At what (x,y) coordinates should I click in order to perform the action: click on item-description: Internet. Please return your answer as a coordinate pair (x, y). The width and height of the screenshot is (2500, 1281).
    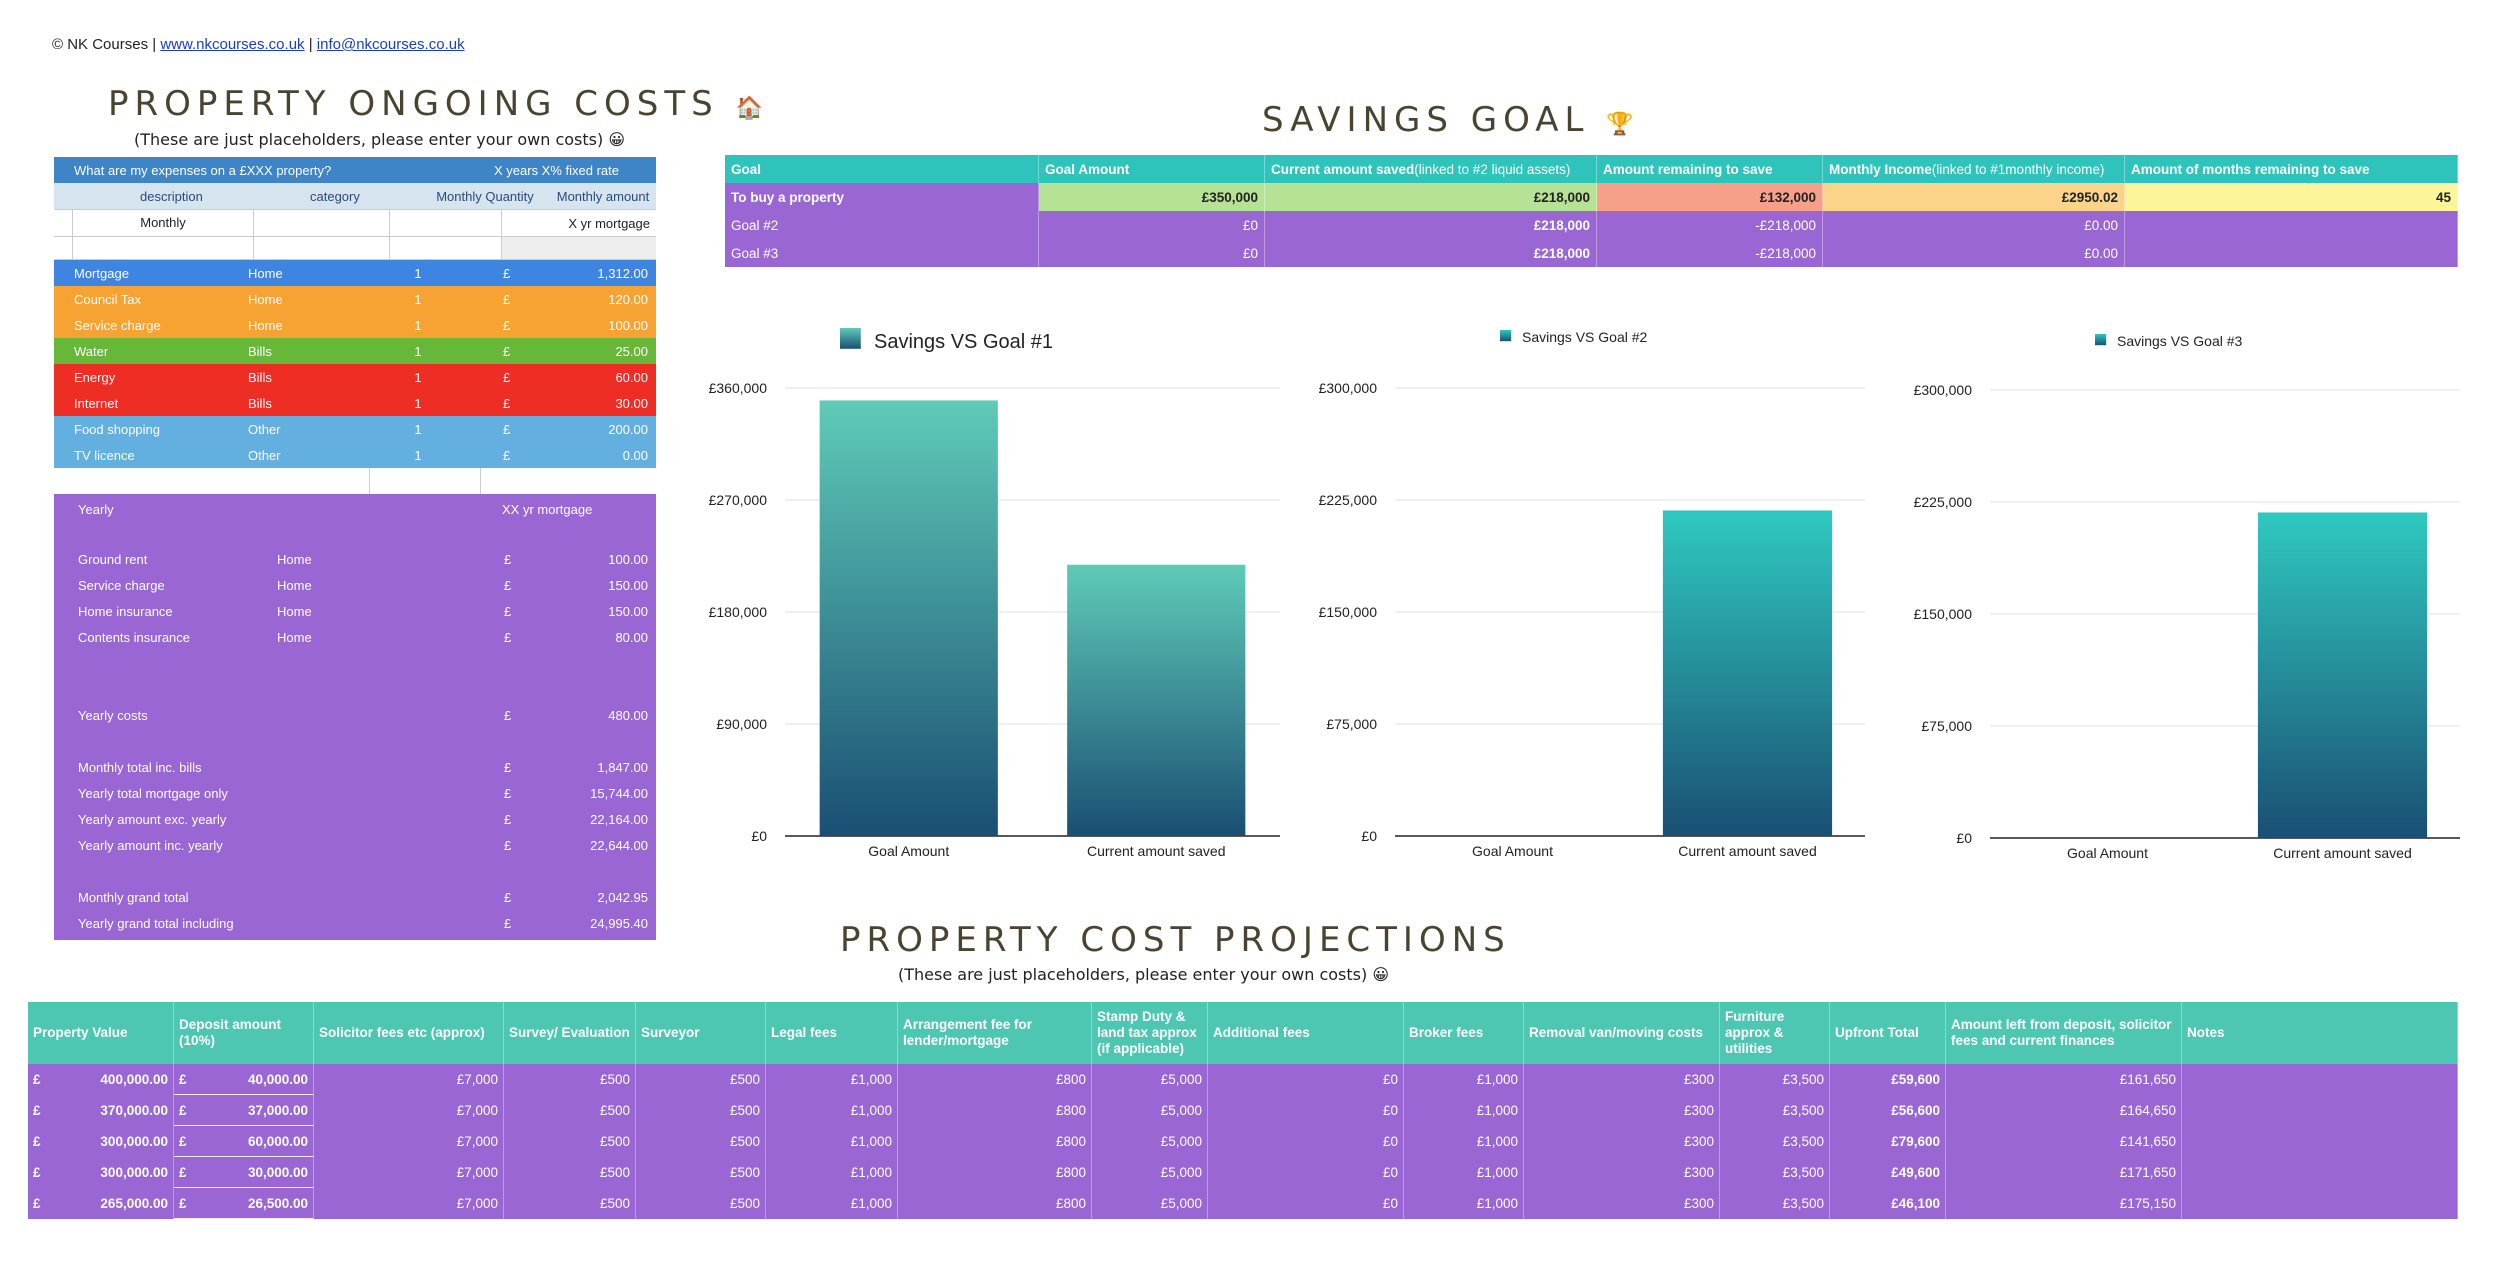
    Looking at the image, I should click on (96, 403).